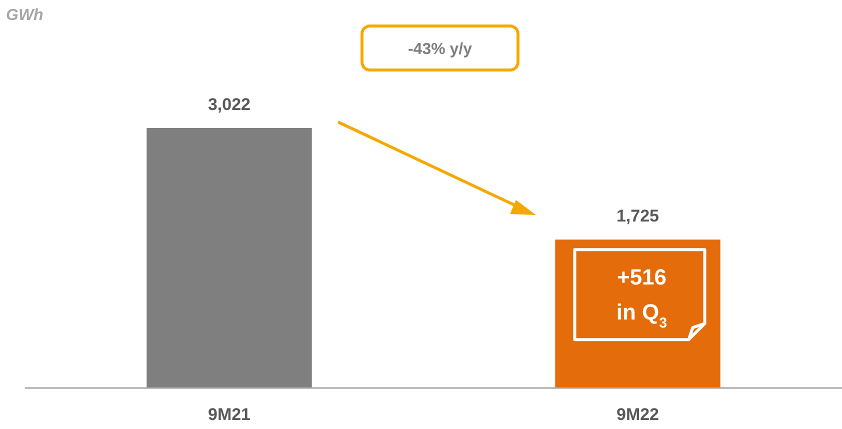 The image size is (842, 429). What do you see at coordinates (440, 49) in the screenshot?
I see `text: -43% y/y` at bounding box center [440, 49].